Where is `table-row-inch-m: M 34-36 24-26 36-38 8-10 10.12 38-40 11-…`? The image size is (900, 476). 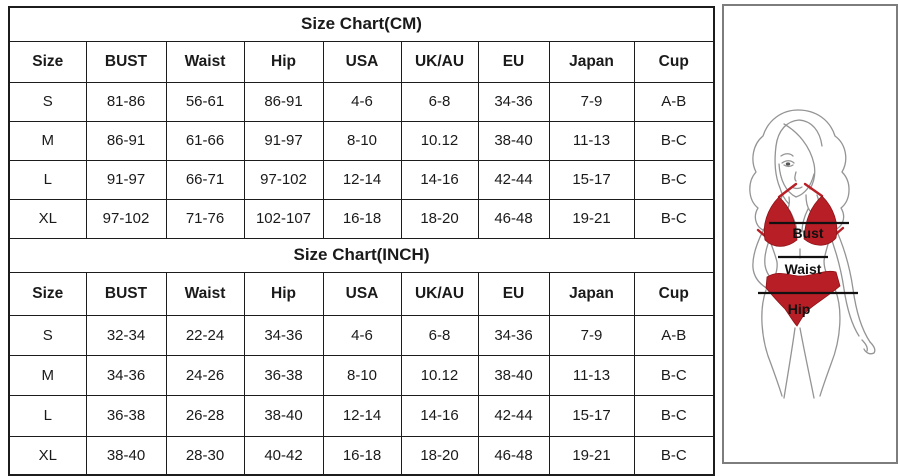
table-row-inch-m: M 34-36 24-26 36-38 8-10 10.12 38-40 11-… is located at coordinates (361, 375).